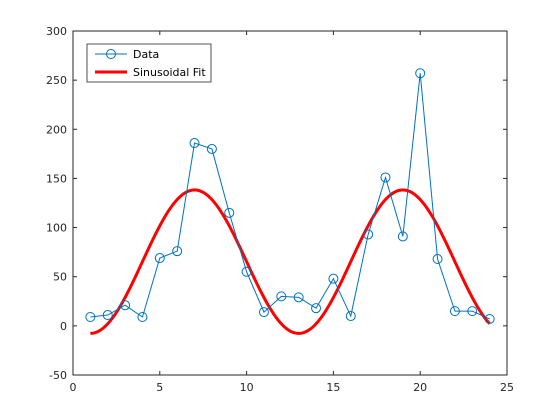  What do you see at coordinates (73, 387) in the screenshot?
I see `x-tick-label: 0` at bounding box center [73, 387].